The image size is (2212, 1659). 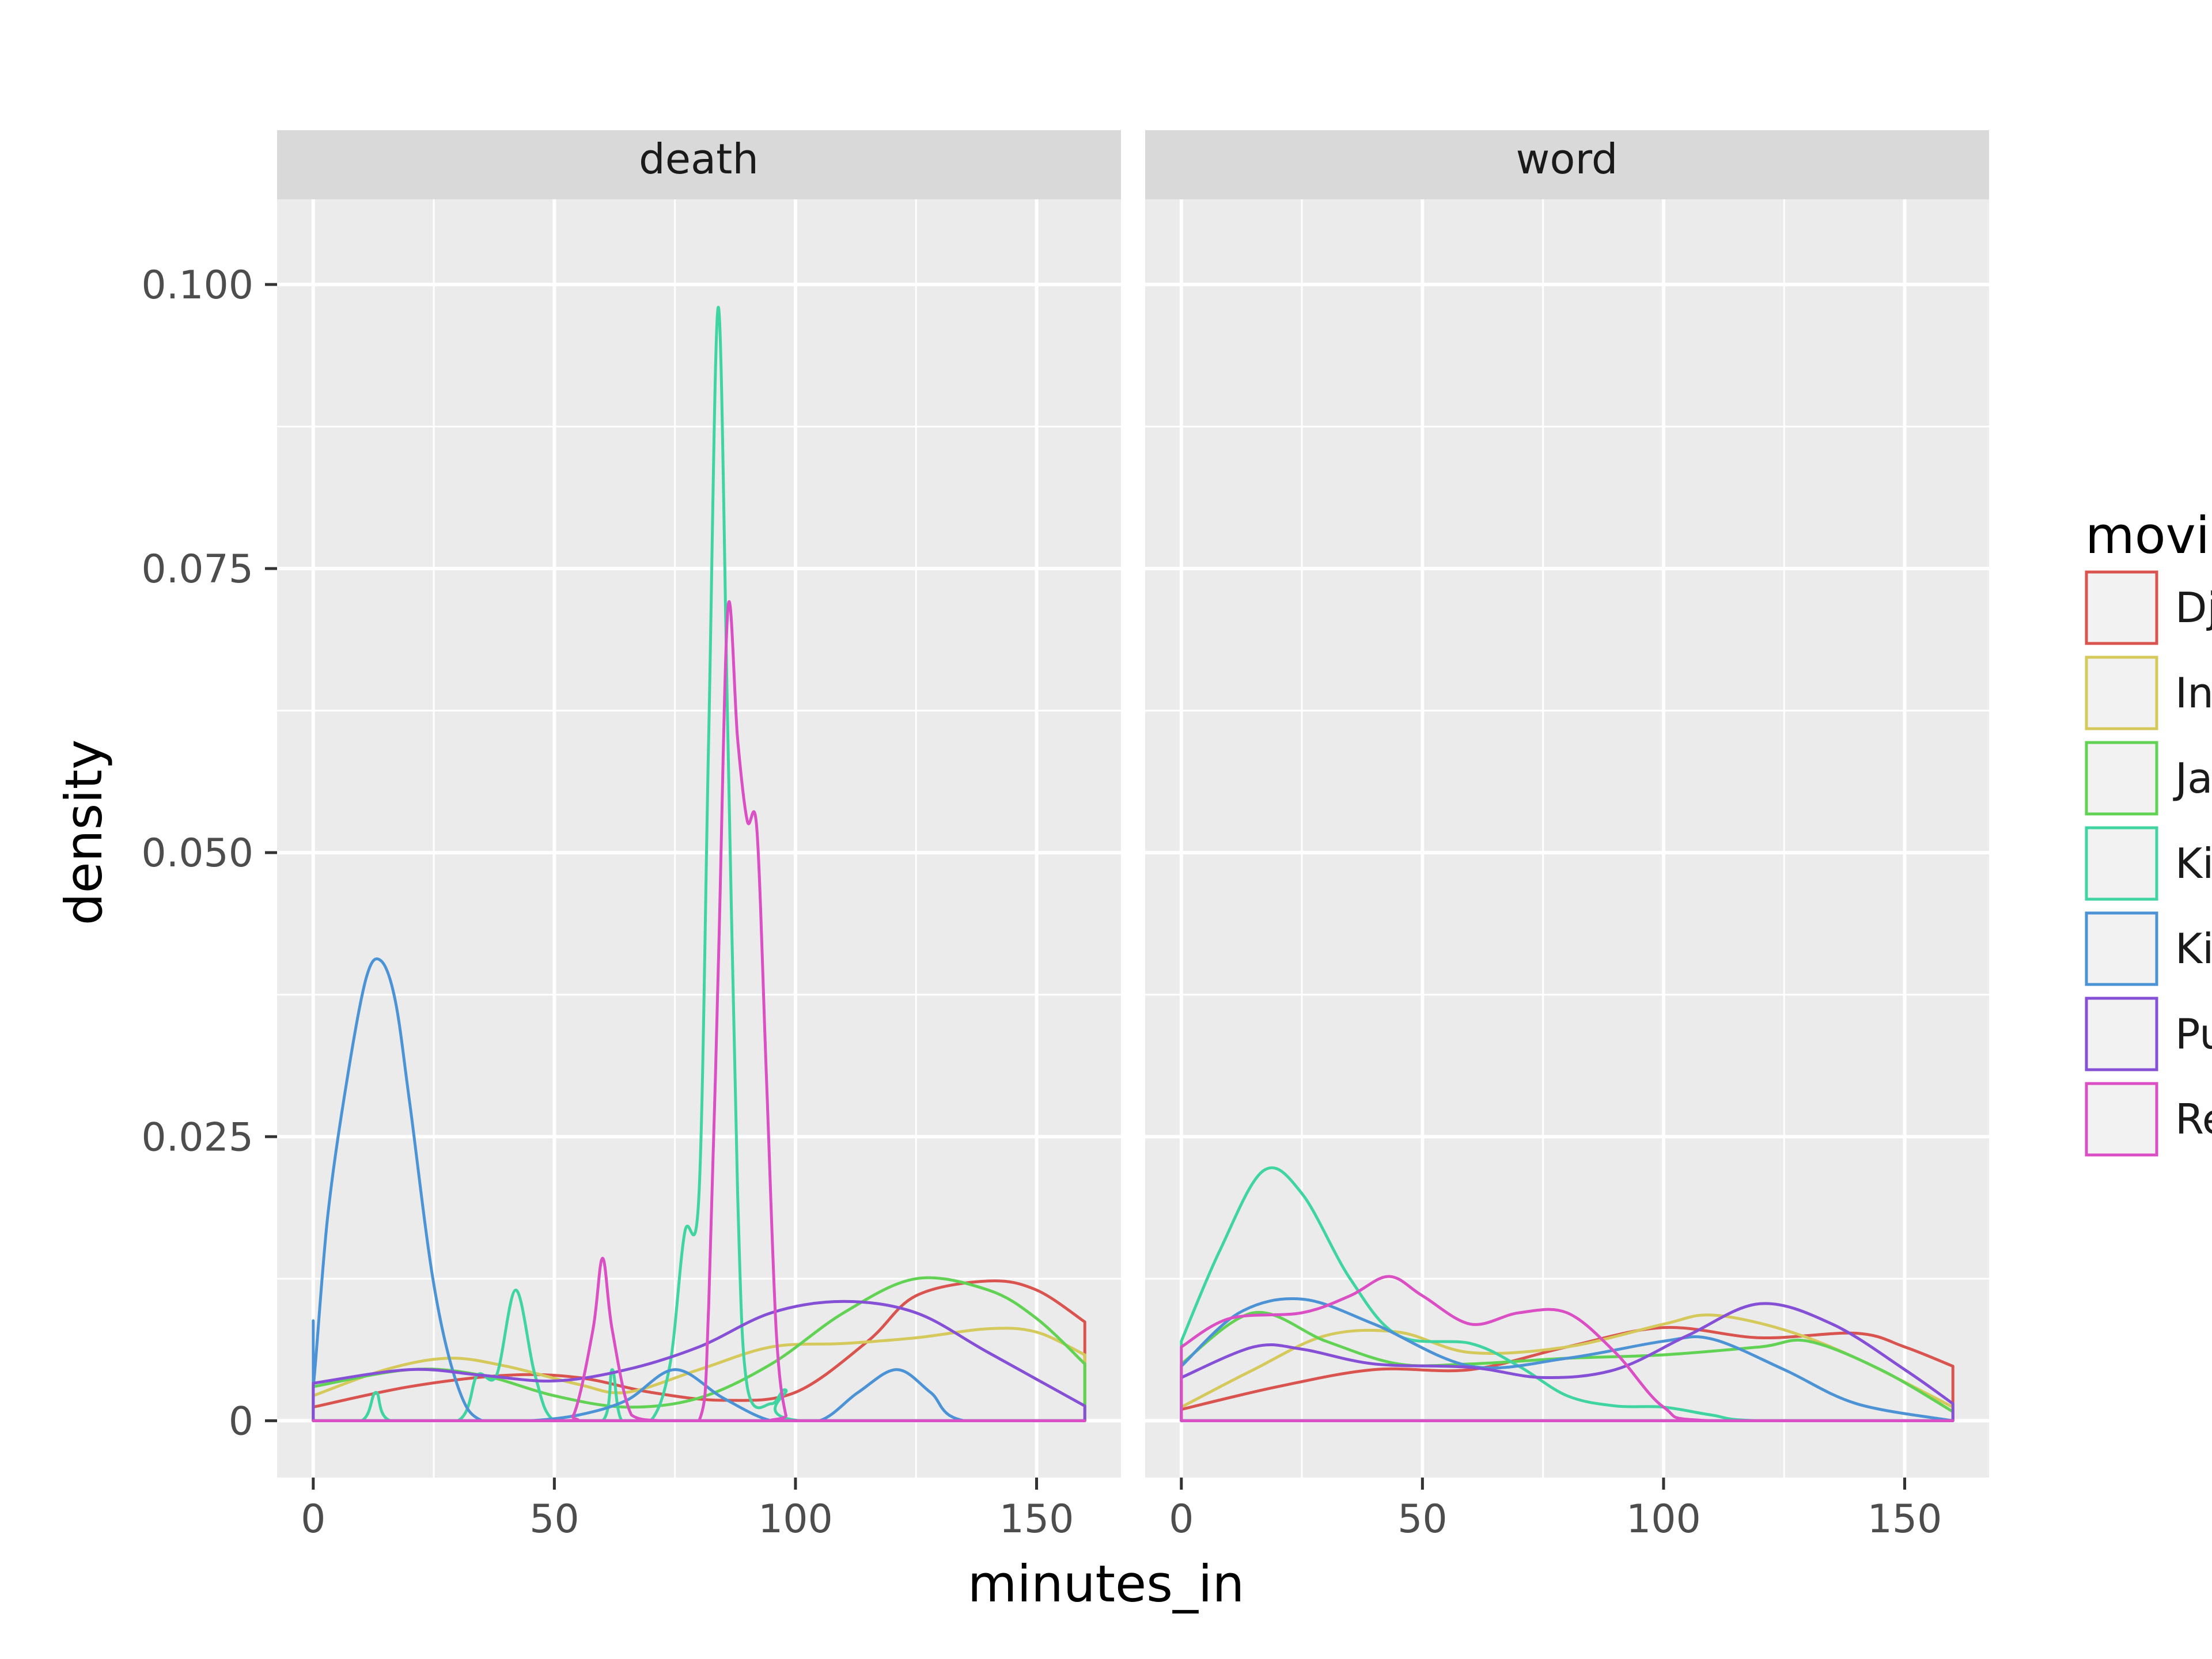 I want to click on y-axis: 0 0.025 0.050 0.075 0.100, so click(x=209, y=853).